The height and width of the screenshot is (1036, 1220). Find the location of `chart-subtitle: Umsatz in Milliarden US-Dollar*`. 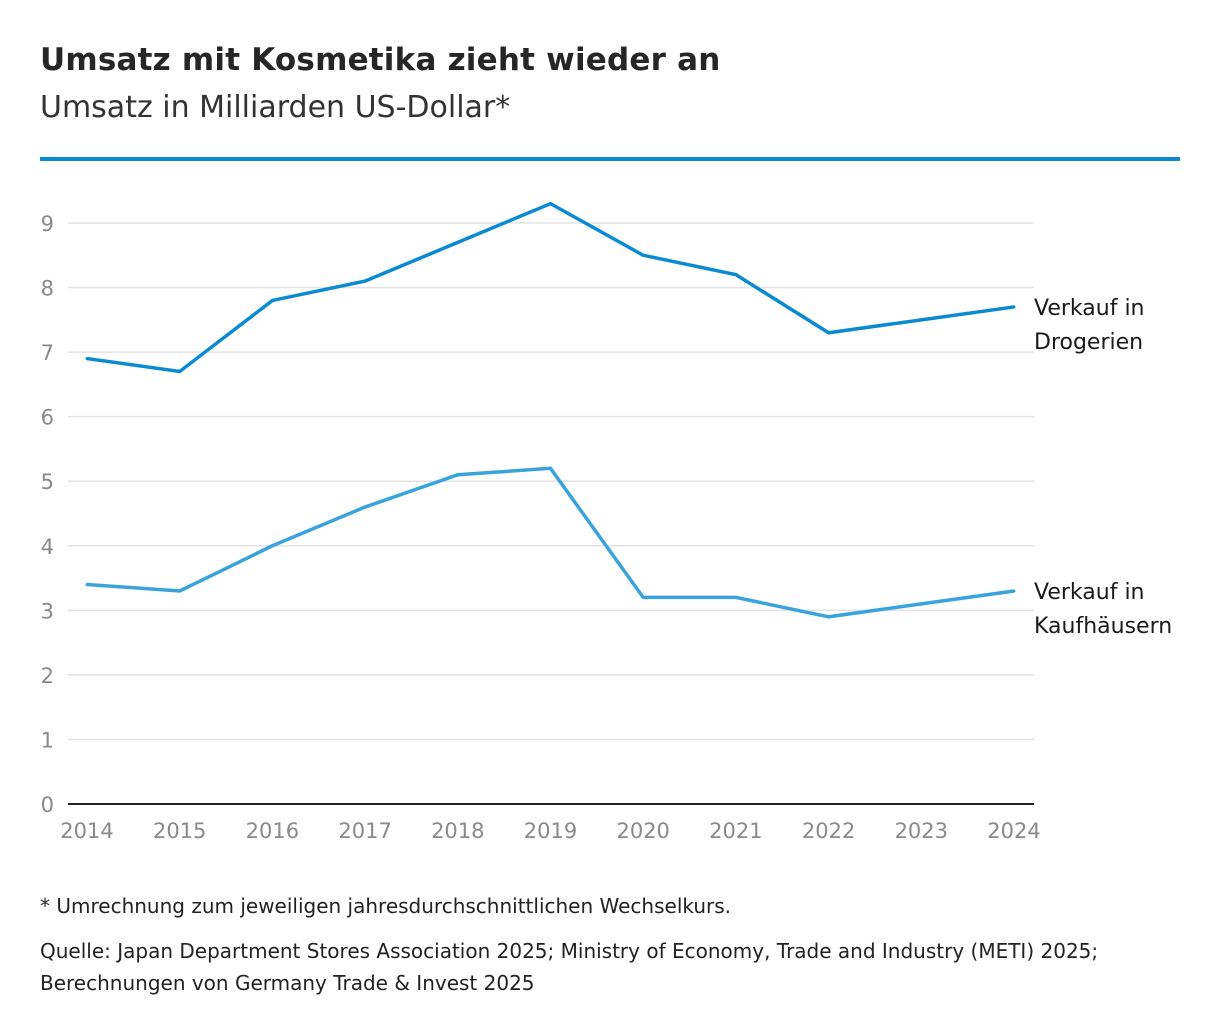

chart-subtitle: Umsatz in Milliarden US-Dollar* is located at coordinates (275, 107).